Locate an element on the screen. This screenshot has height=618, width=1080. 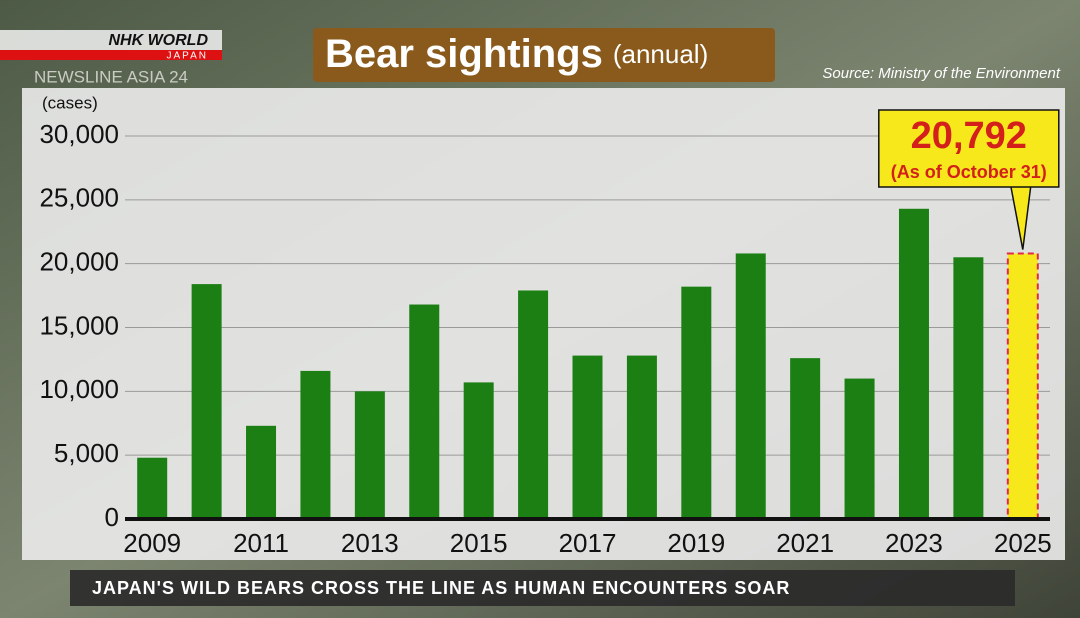
source: Source: Ministry of the Environment is located at coordinates (941, 73).